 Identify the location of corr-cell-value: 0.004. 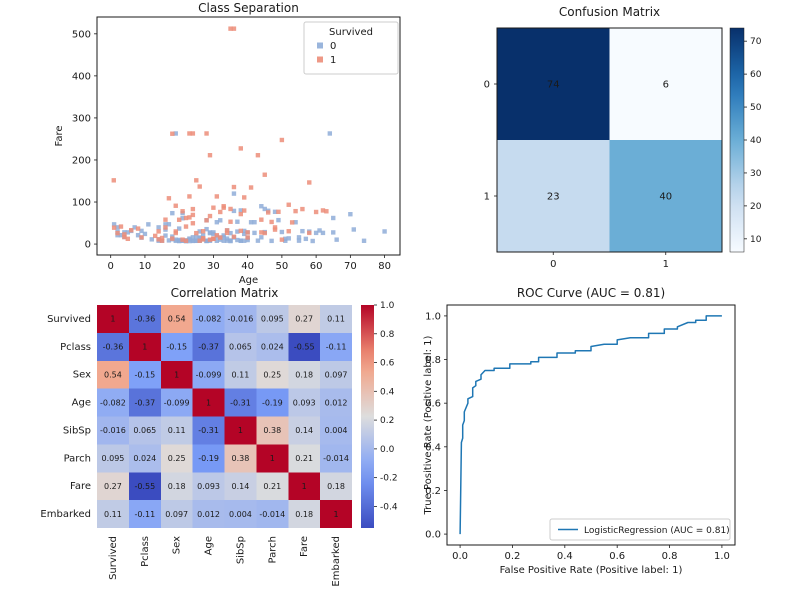
(240, 514).